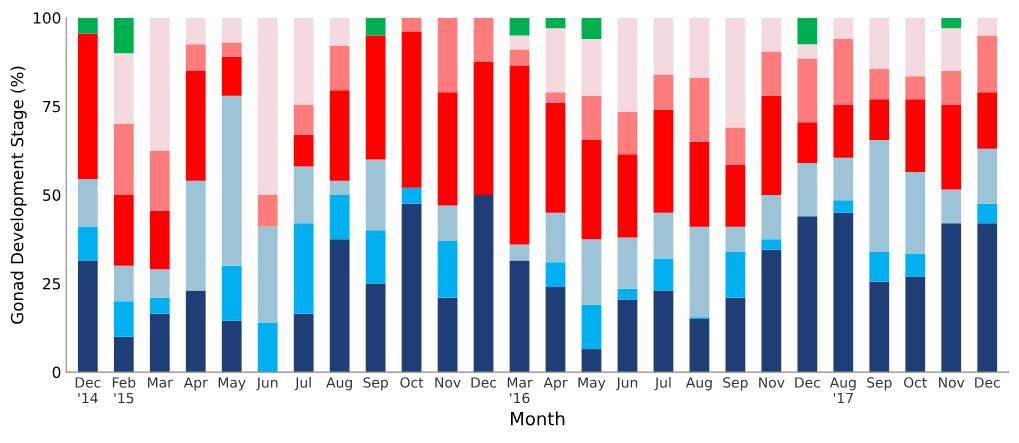 The width and height of the screenshot is (1019, 443). I want to click on y-axis-title: Gonad Development Stage (%), so click(18, 195).